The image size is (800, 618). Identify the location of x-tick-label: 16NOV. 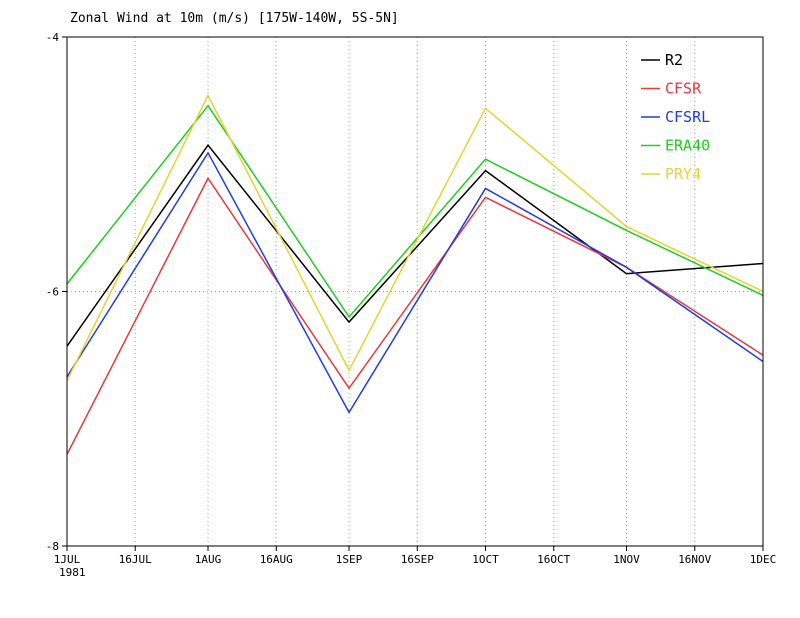
(694, 559).